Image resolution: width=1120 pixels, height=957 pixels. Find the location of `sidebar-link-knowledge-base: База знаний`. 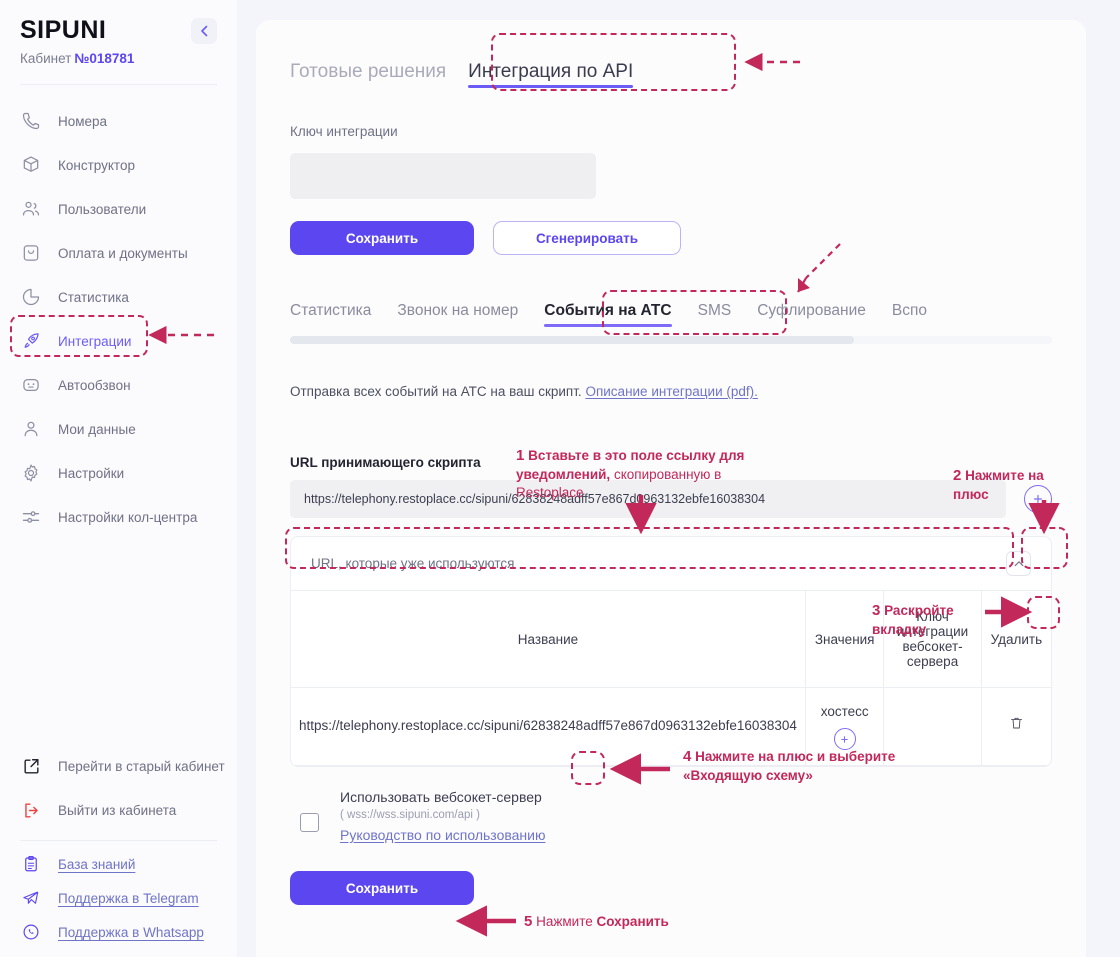

sidebar-link-knowledge-base: База знаний is located at coordinates (118, 864).